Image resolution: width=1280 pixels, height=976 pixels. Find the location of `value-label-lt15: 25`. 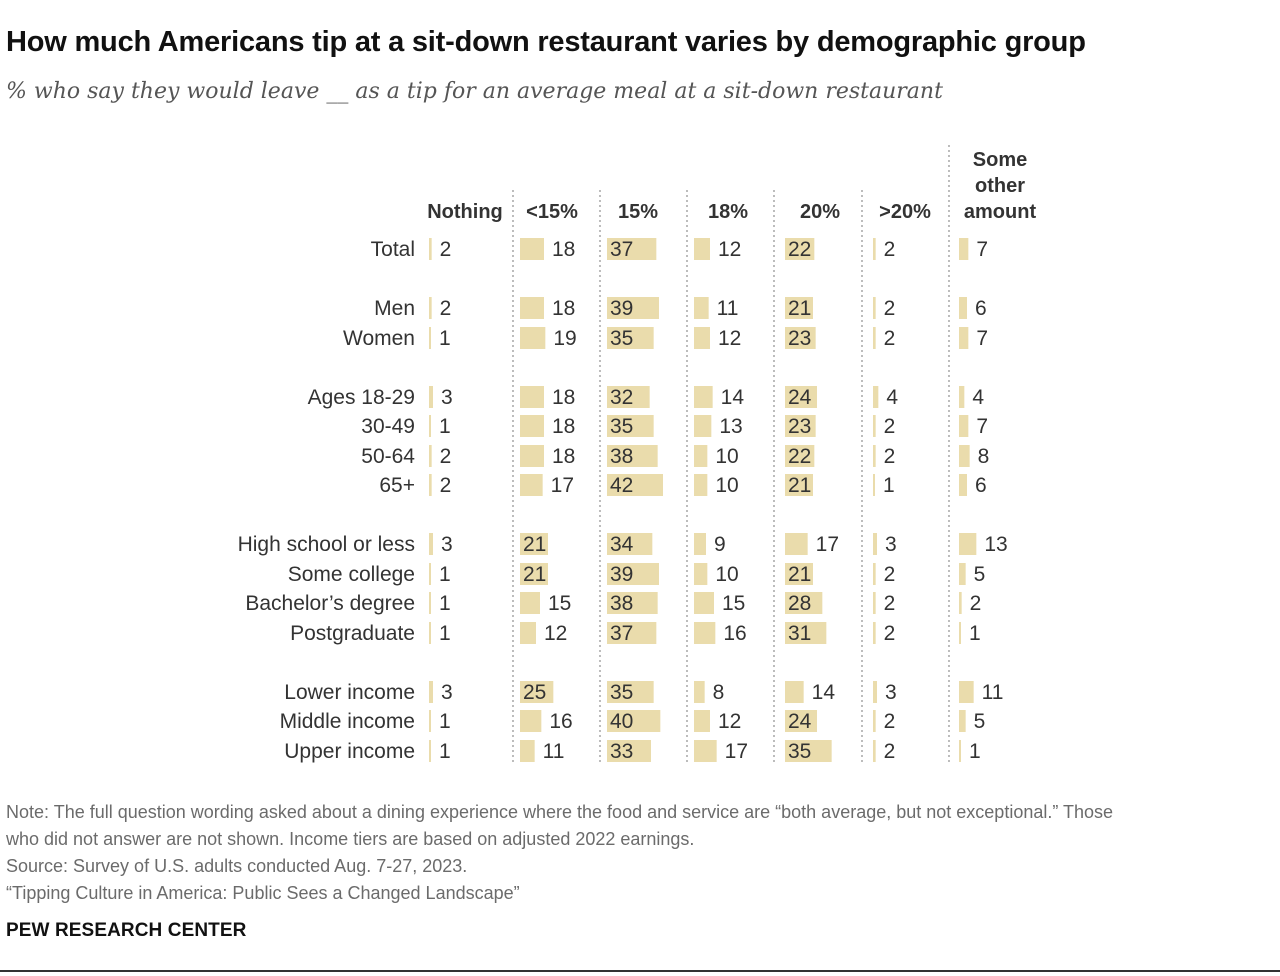

value-label-lt15: 25 is located at coordinates (534, 692).